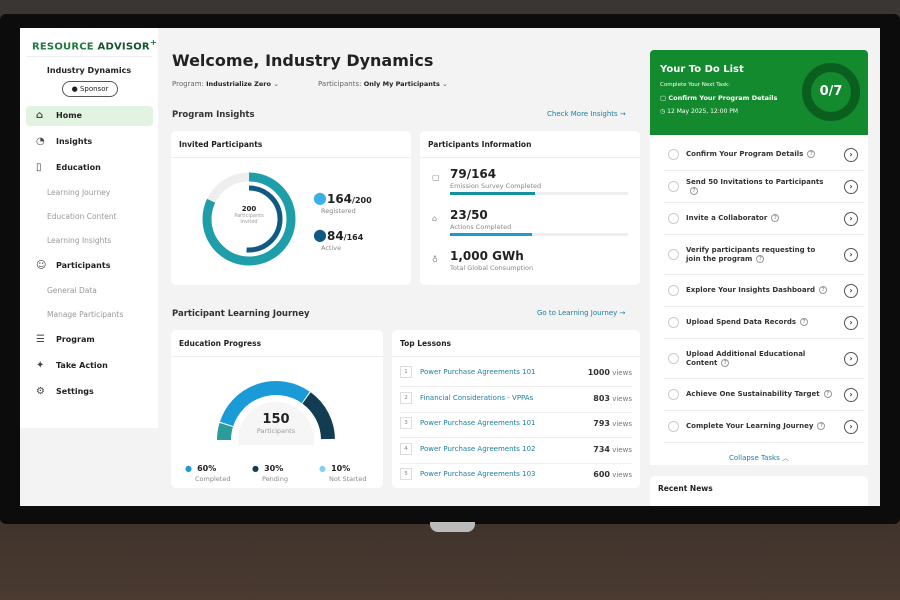  I want to click on action-icon: ✦, so click(40, 365).